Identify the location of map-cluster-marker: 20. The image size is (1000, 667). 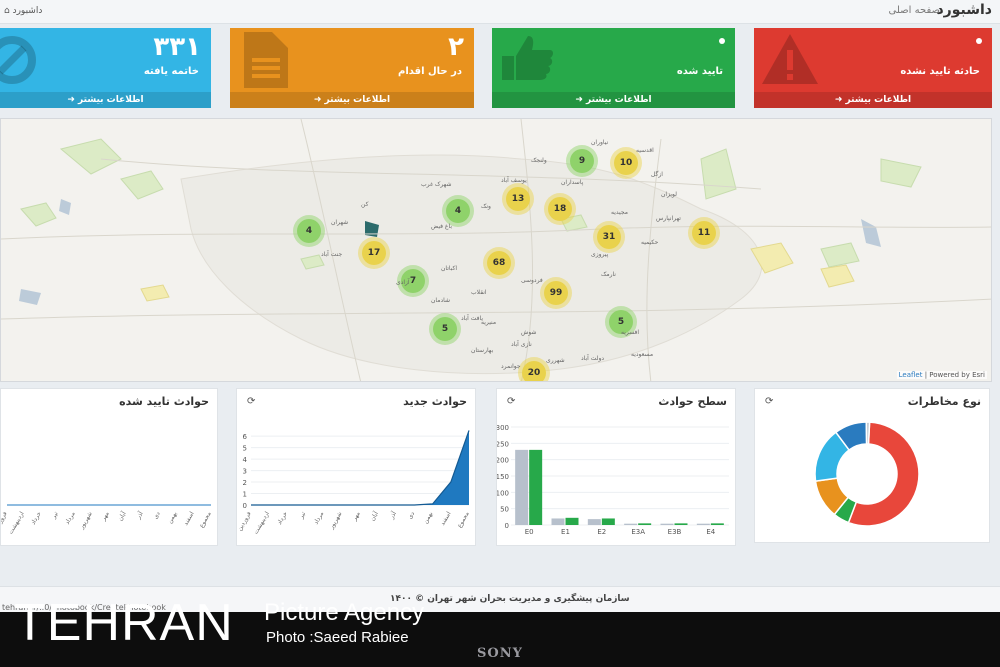
(534, 371).